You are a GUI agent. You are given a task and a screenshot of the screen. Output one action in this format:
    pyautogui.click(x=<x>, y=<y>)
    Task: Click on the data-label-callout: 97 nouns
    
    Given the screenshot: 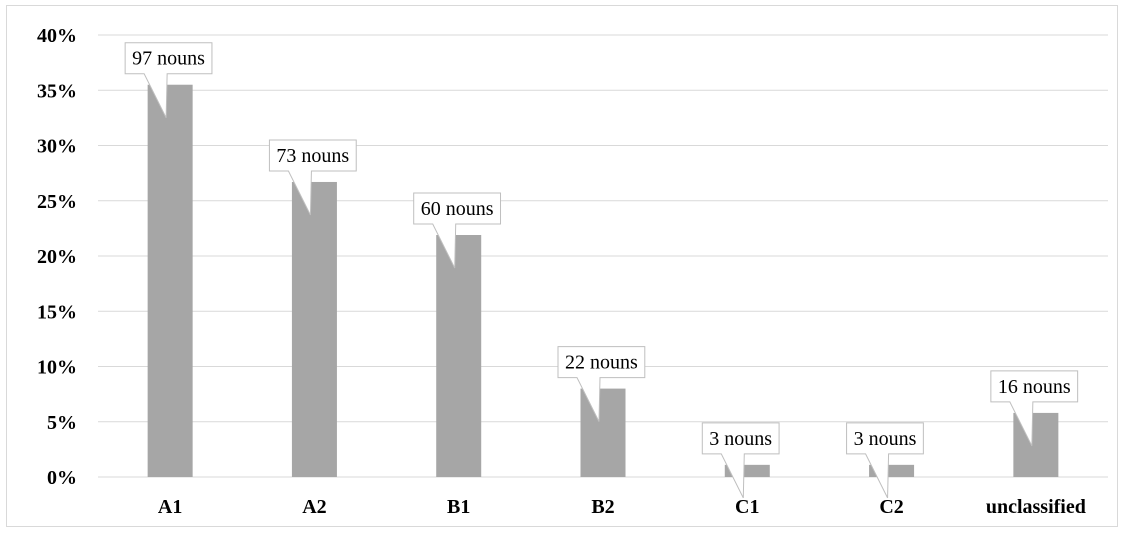 What is the action you would take?
    pyautogui.click(x=168, y=80)
    